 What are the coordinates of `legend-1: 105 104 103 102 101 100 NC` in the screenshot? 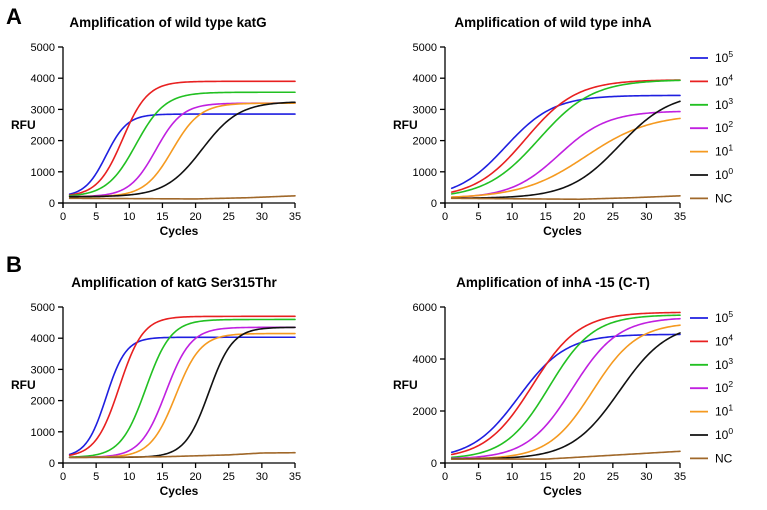 It's located at (711, 127).